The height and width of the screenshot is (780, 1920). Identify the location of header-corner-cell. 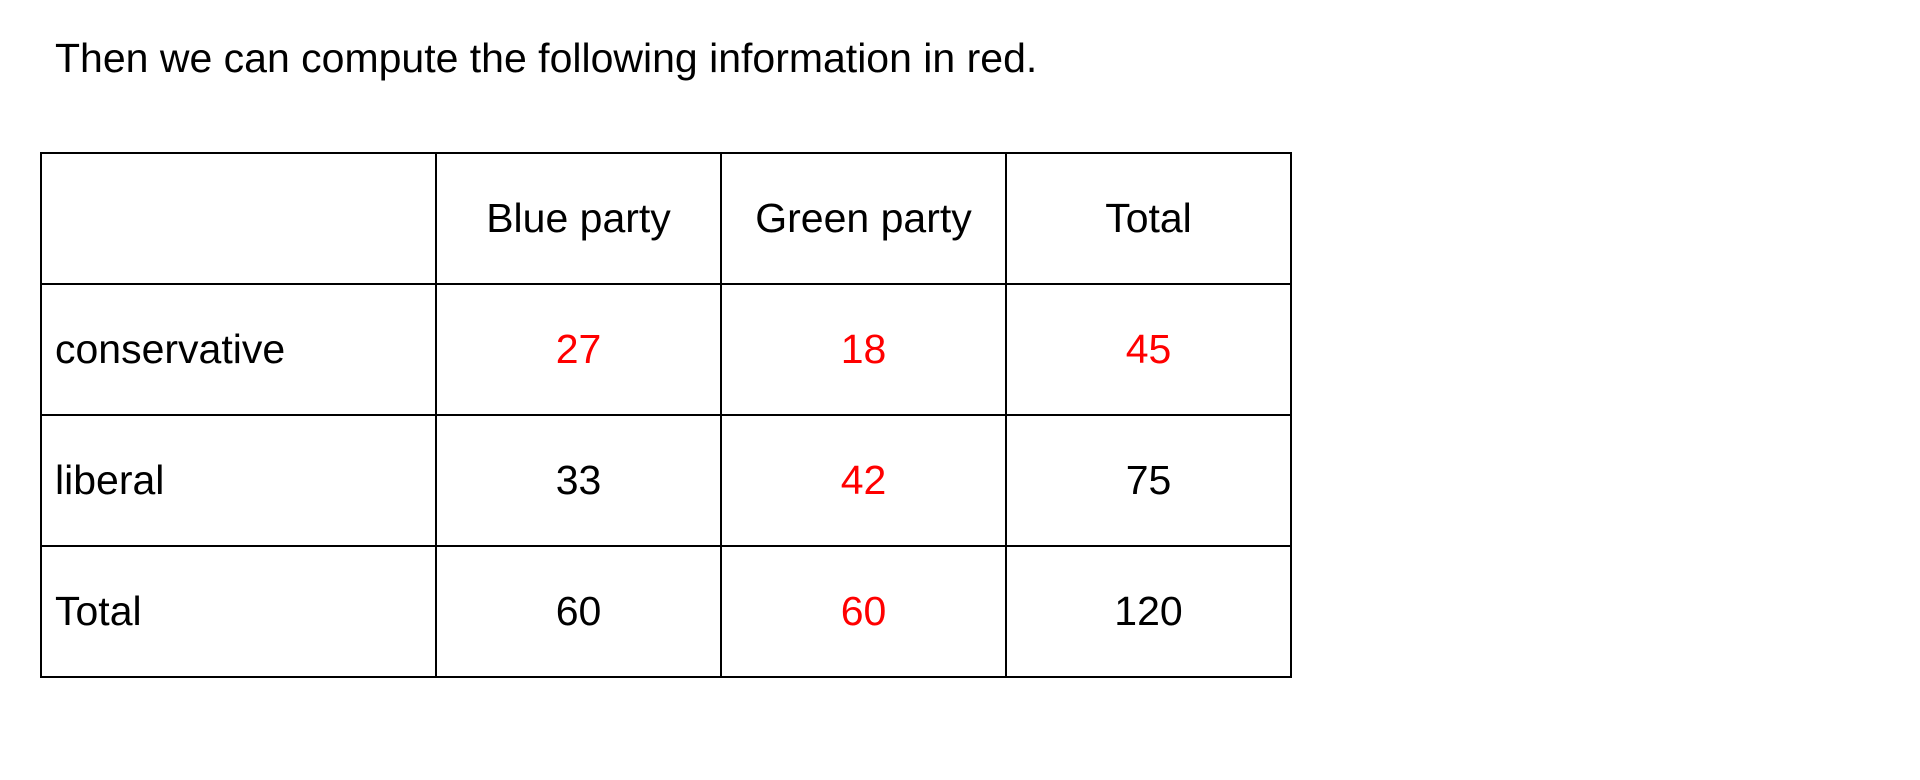
(238, 218).